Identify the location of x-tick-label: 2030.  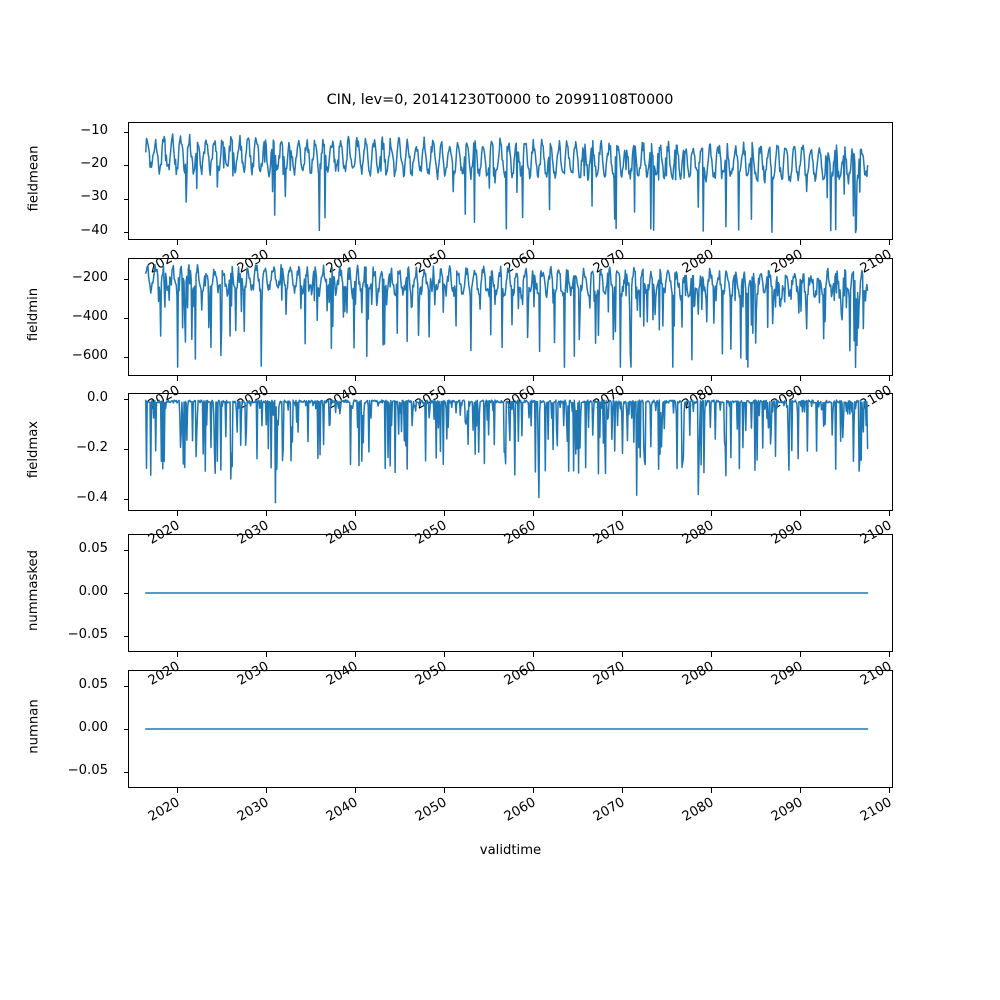
(253, 810).